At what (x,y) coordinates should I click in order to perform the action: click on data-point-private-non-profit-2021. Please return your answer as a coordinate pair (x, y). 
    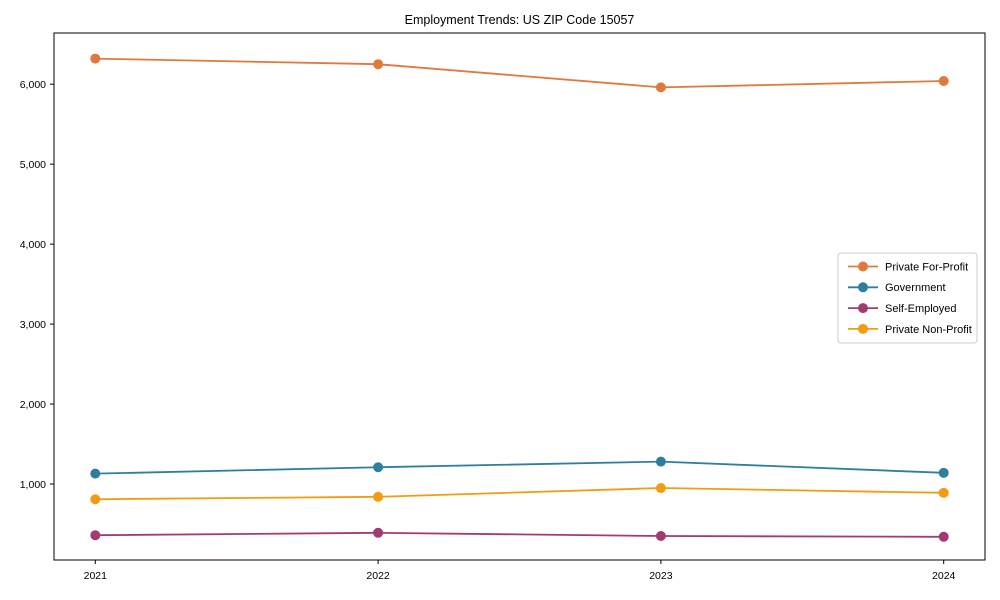
    Looking at the image, I should click on (95, 499).